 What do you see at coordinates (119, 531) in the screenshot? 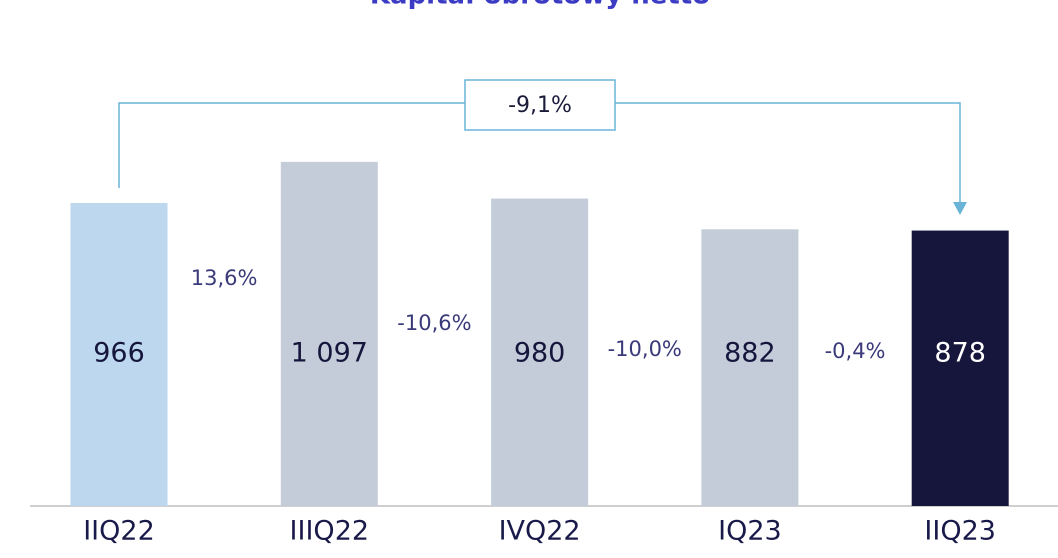
I see `x-tick-label: IIQ22` at bounding box center [119, 531].